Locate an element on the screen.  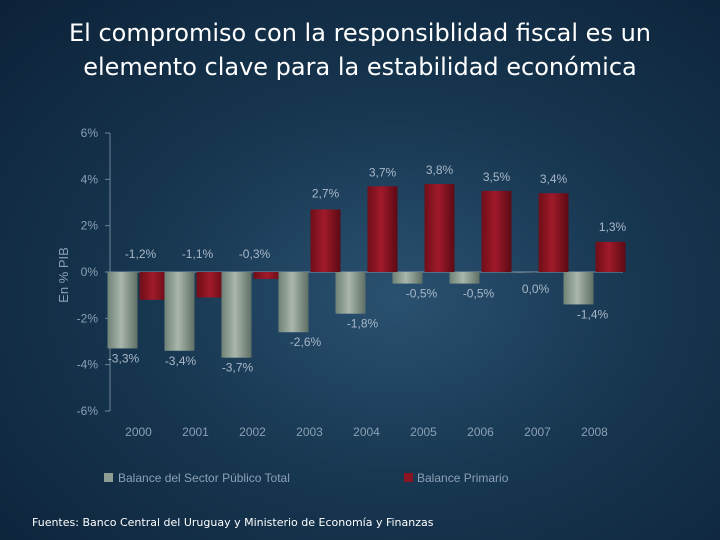
x-category-label: 2002 is located at coordinates (252, 432).